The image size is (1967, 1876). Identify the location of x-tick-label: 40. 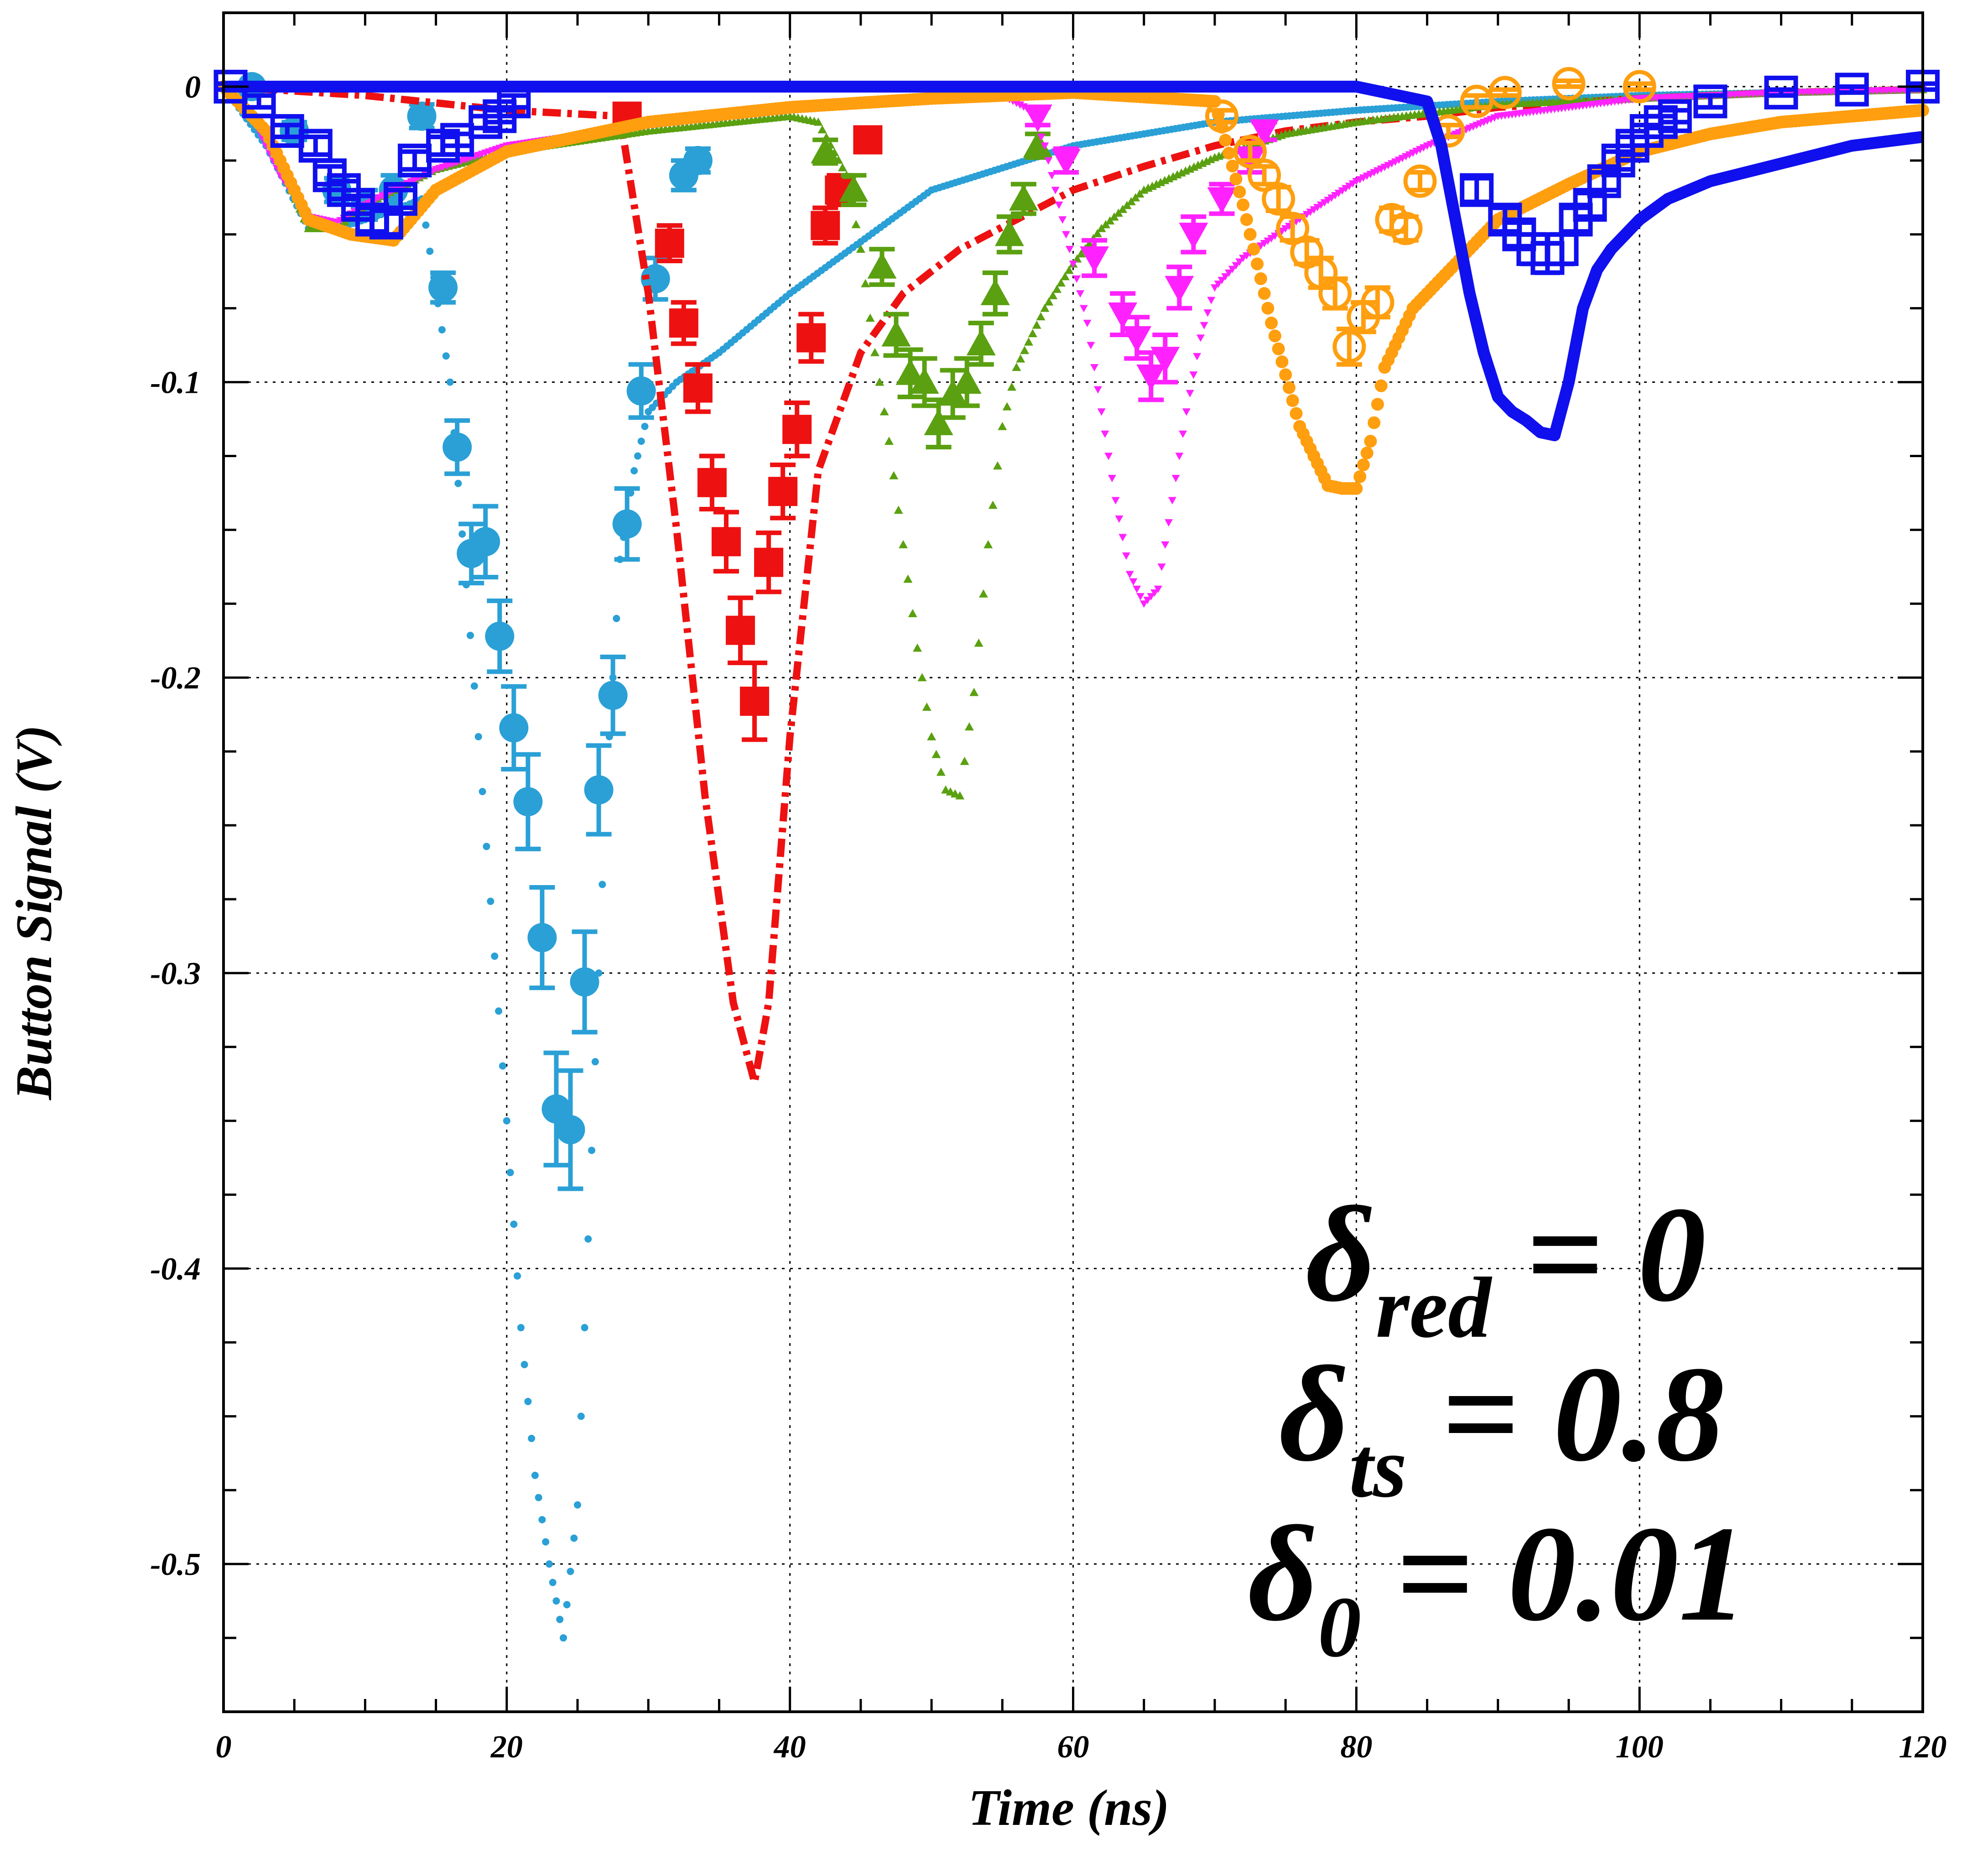
(789, 1747).